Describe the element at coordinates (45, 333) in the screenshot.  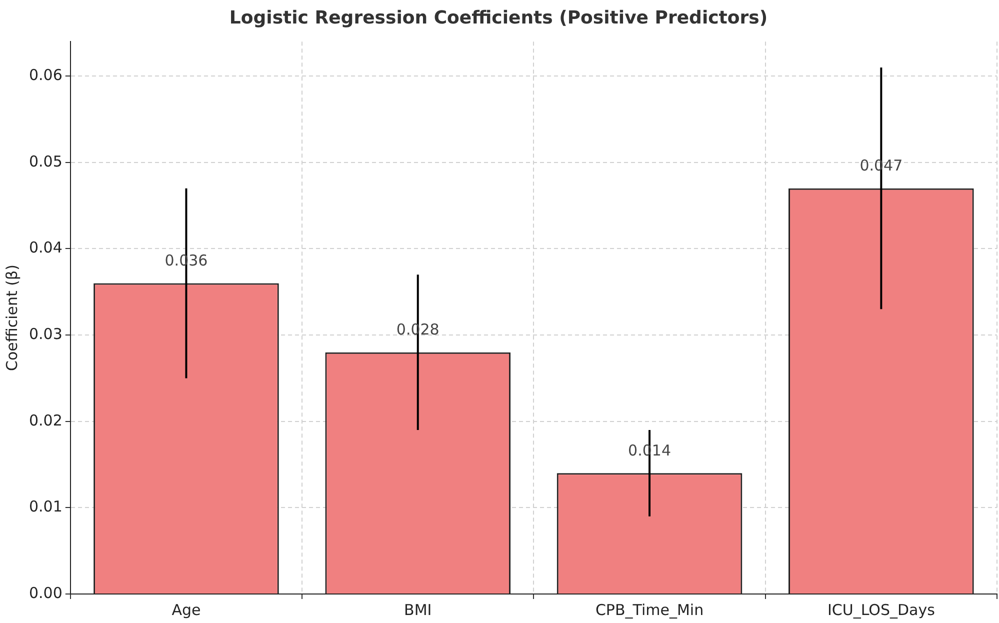
I see `y-tick-label: 0.03` at that location.